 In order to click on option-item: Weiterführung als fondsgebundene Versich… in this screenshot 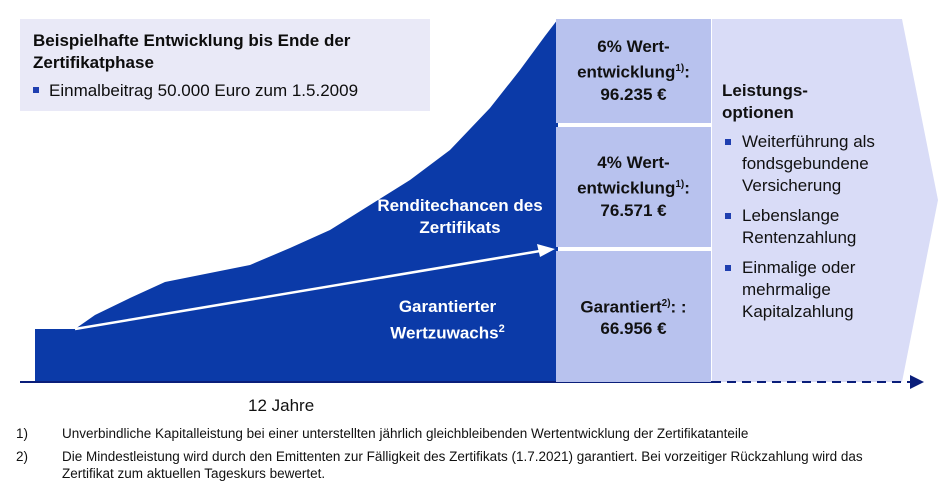, I will do `click(812, 164)`.